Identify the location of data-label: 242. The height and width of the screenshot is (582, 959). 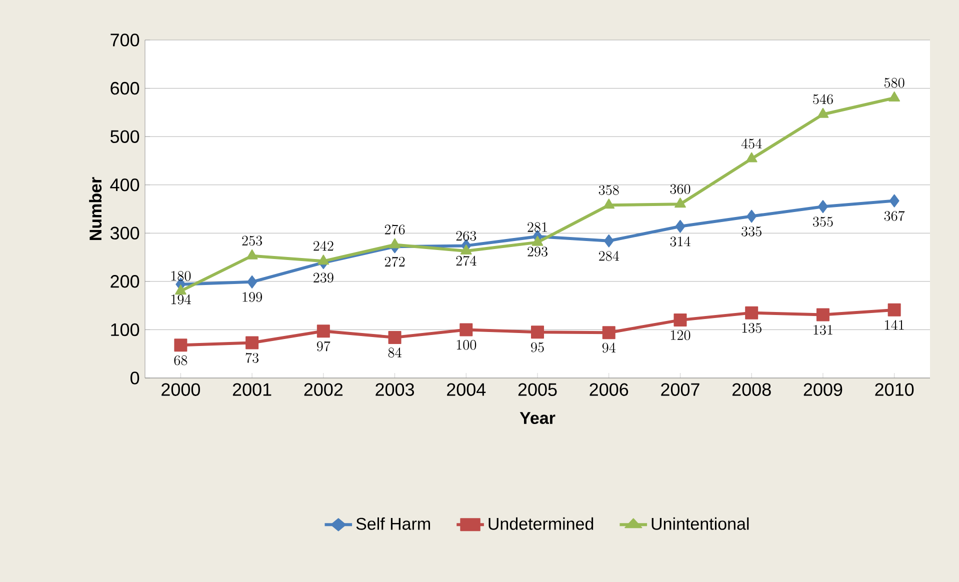
(324, 245).